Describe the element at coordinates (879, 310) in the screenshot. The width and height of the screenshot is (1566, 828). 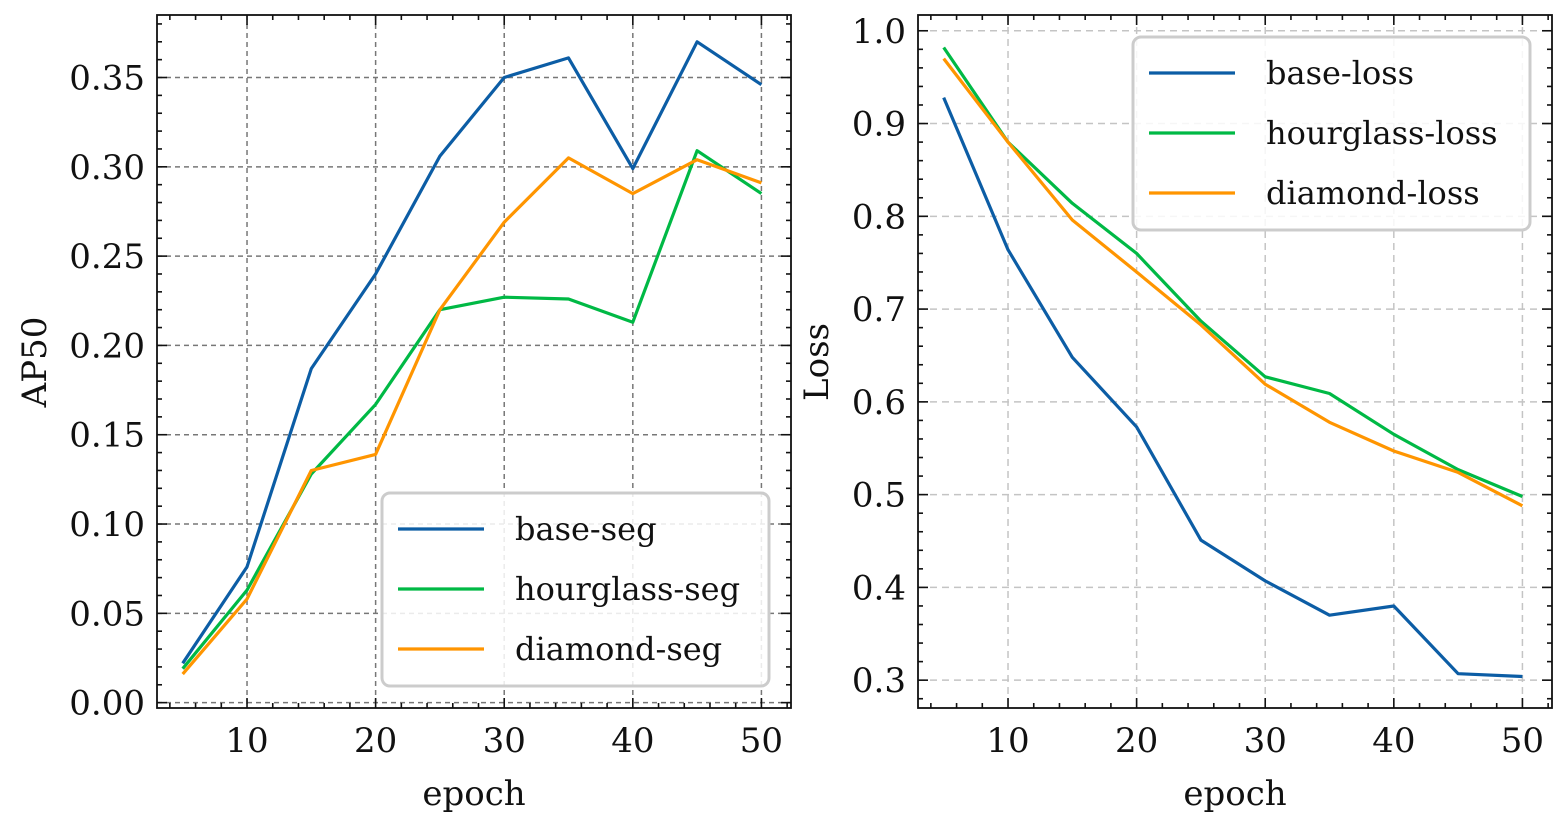
I see `y-tick-label: 0.7` at that location.